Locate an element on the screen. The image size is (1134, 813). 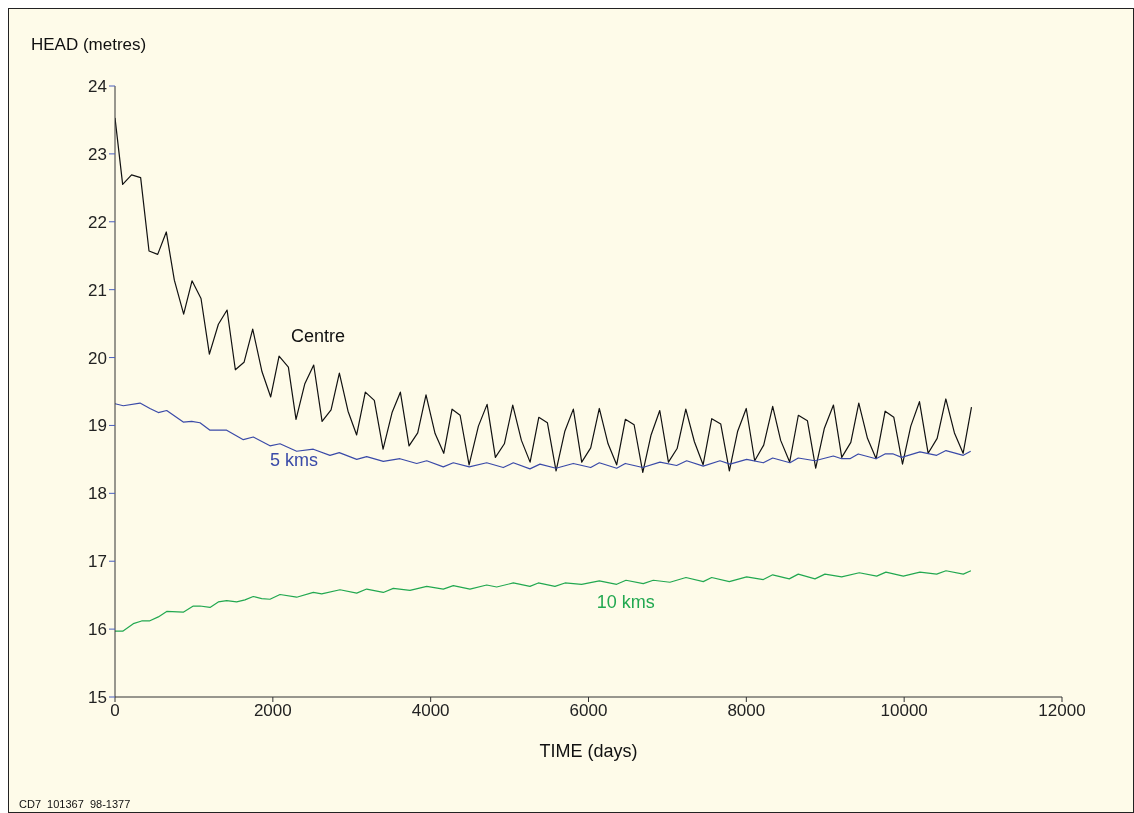
y-tick-label: 21 is located at coordinates (97, 290).